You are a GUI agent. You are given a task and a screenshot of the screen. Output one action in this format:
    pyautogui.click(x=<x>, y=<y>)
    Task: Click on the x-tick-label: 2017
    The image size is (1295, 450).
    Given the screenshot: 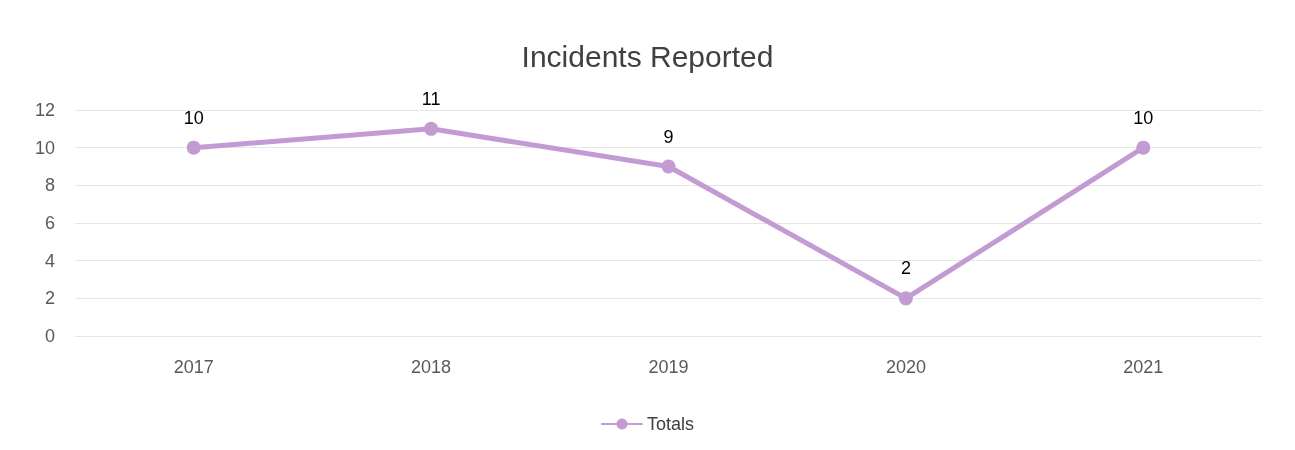 What is the action you would take?
    pyautogui.click(x=193, y=367)
    